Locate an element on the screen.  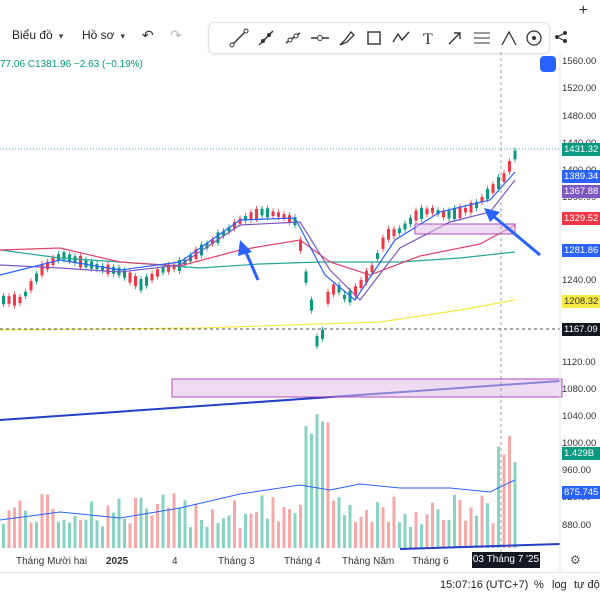
chart-menu: Biểu đồ ▾ is located at coordinates (37, 35).